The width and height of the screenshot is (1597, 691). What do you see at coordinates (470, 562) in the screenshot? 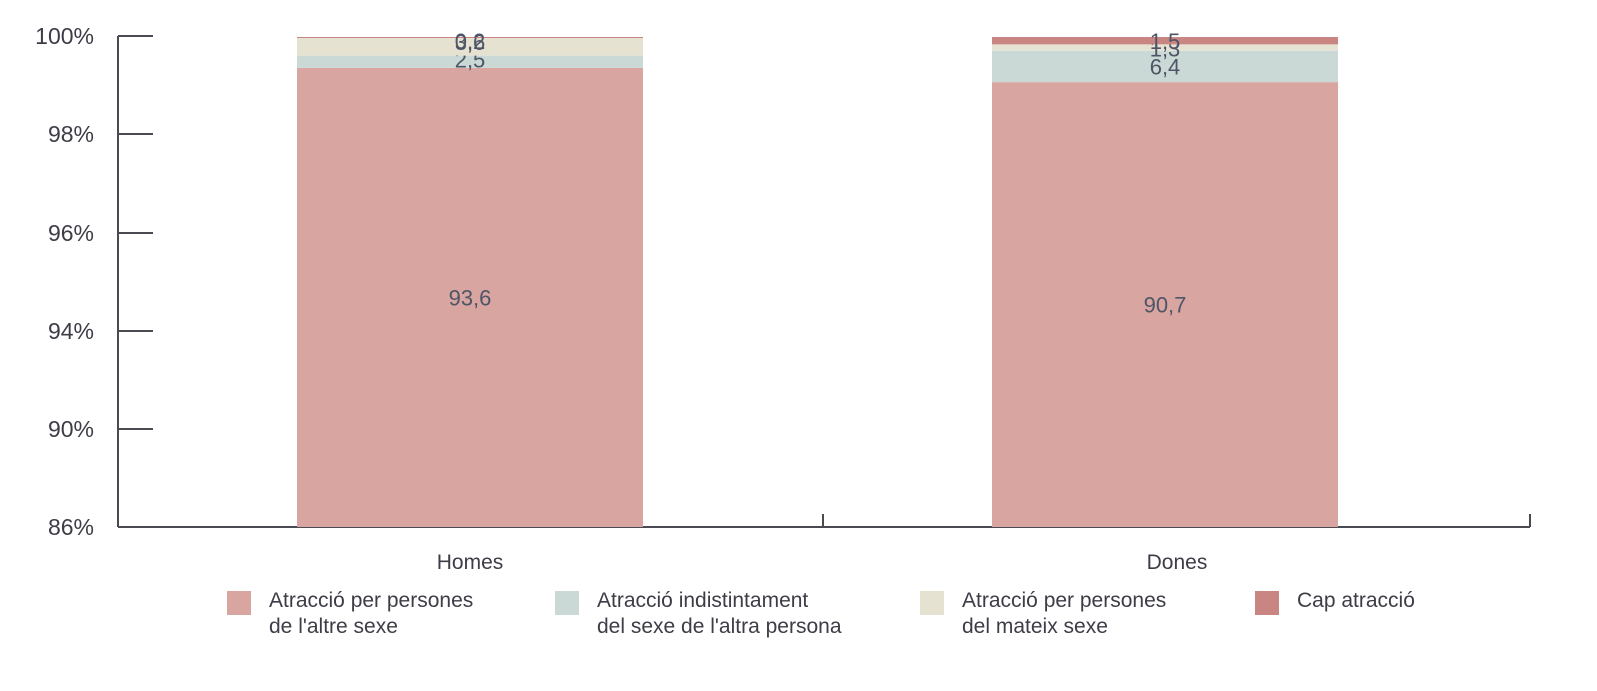
I see `x-category-label: Homes` at bounding box center [470, 562].